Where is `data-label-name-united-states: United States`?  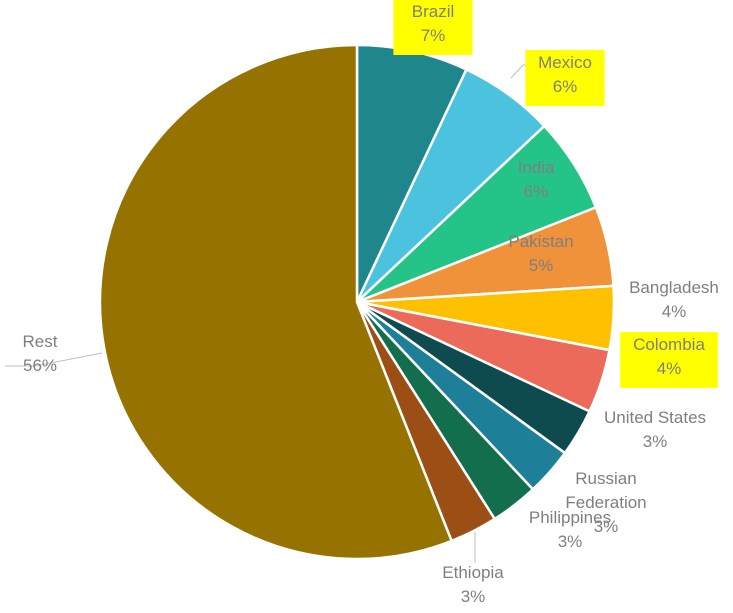 data-label-name-united-states: United States is located at coordinates (655, 417).